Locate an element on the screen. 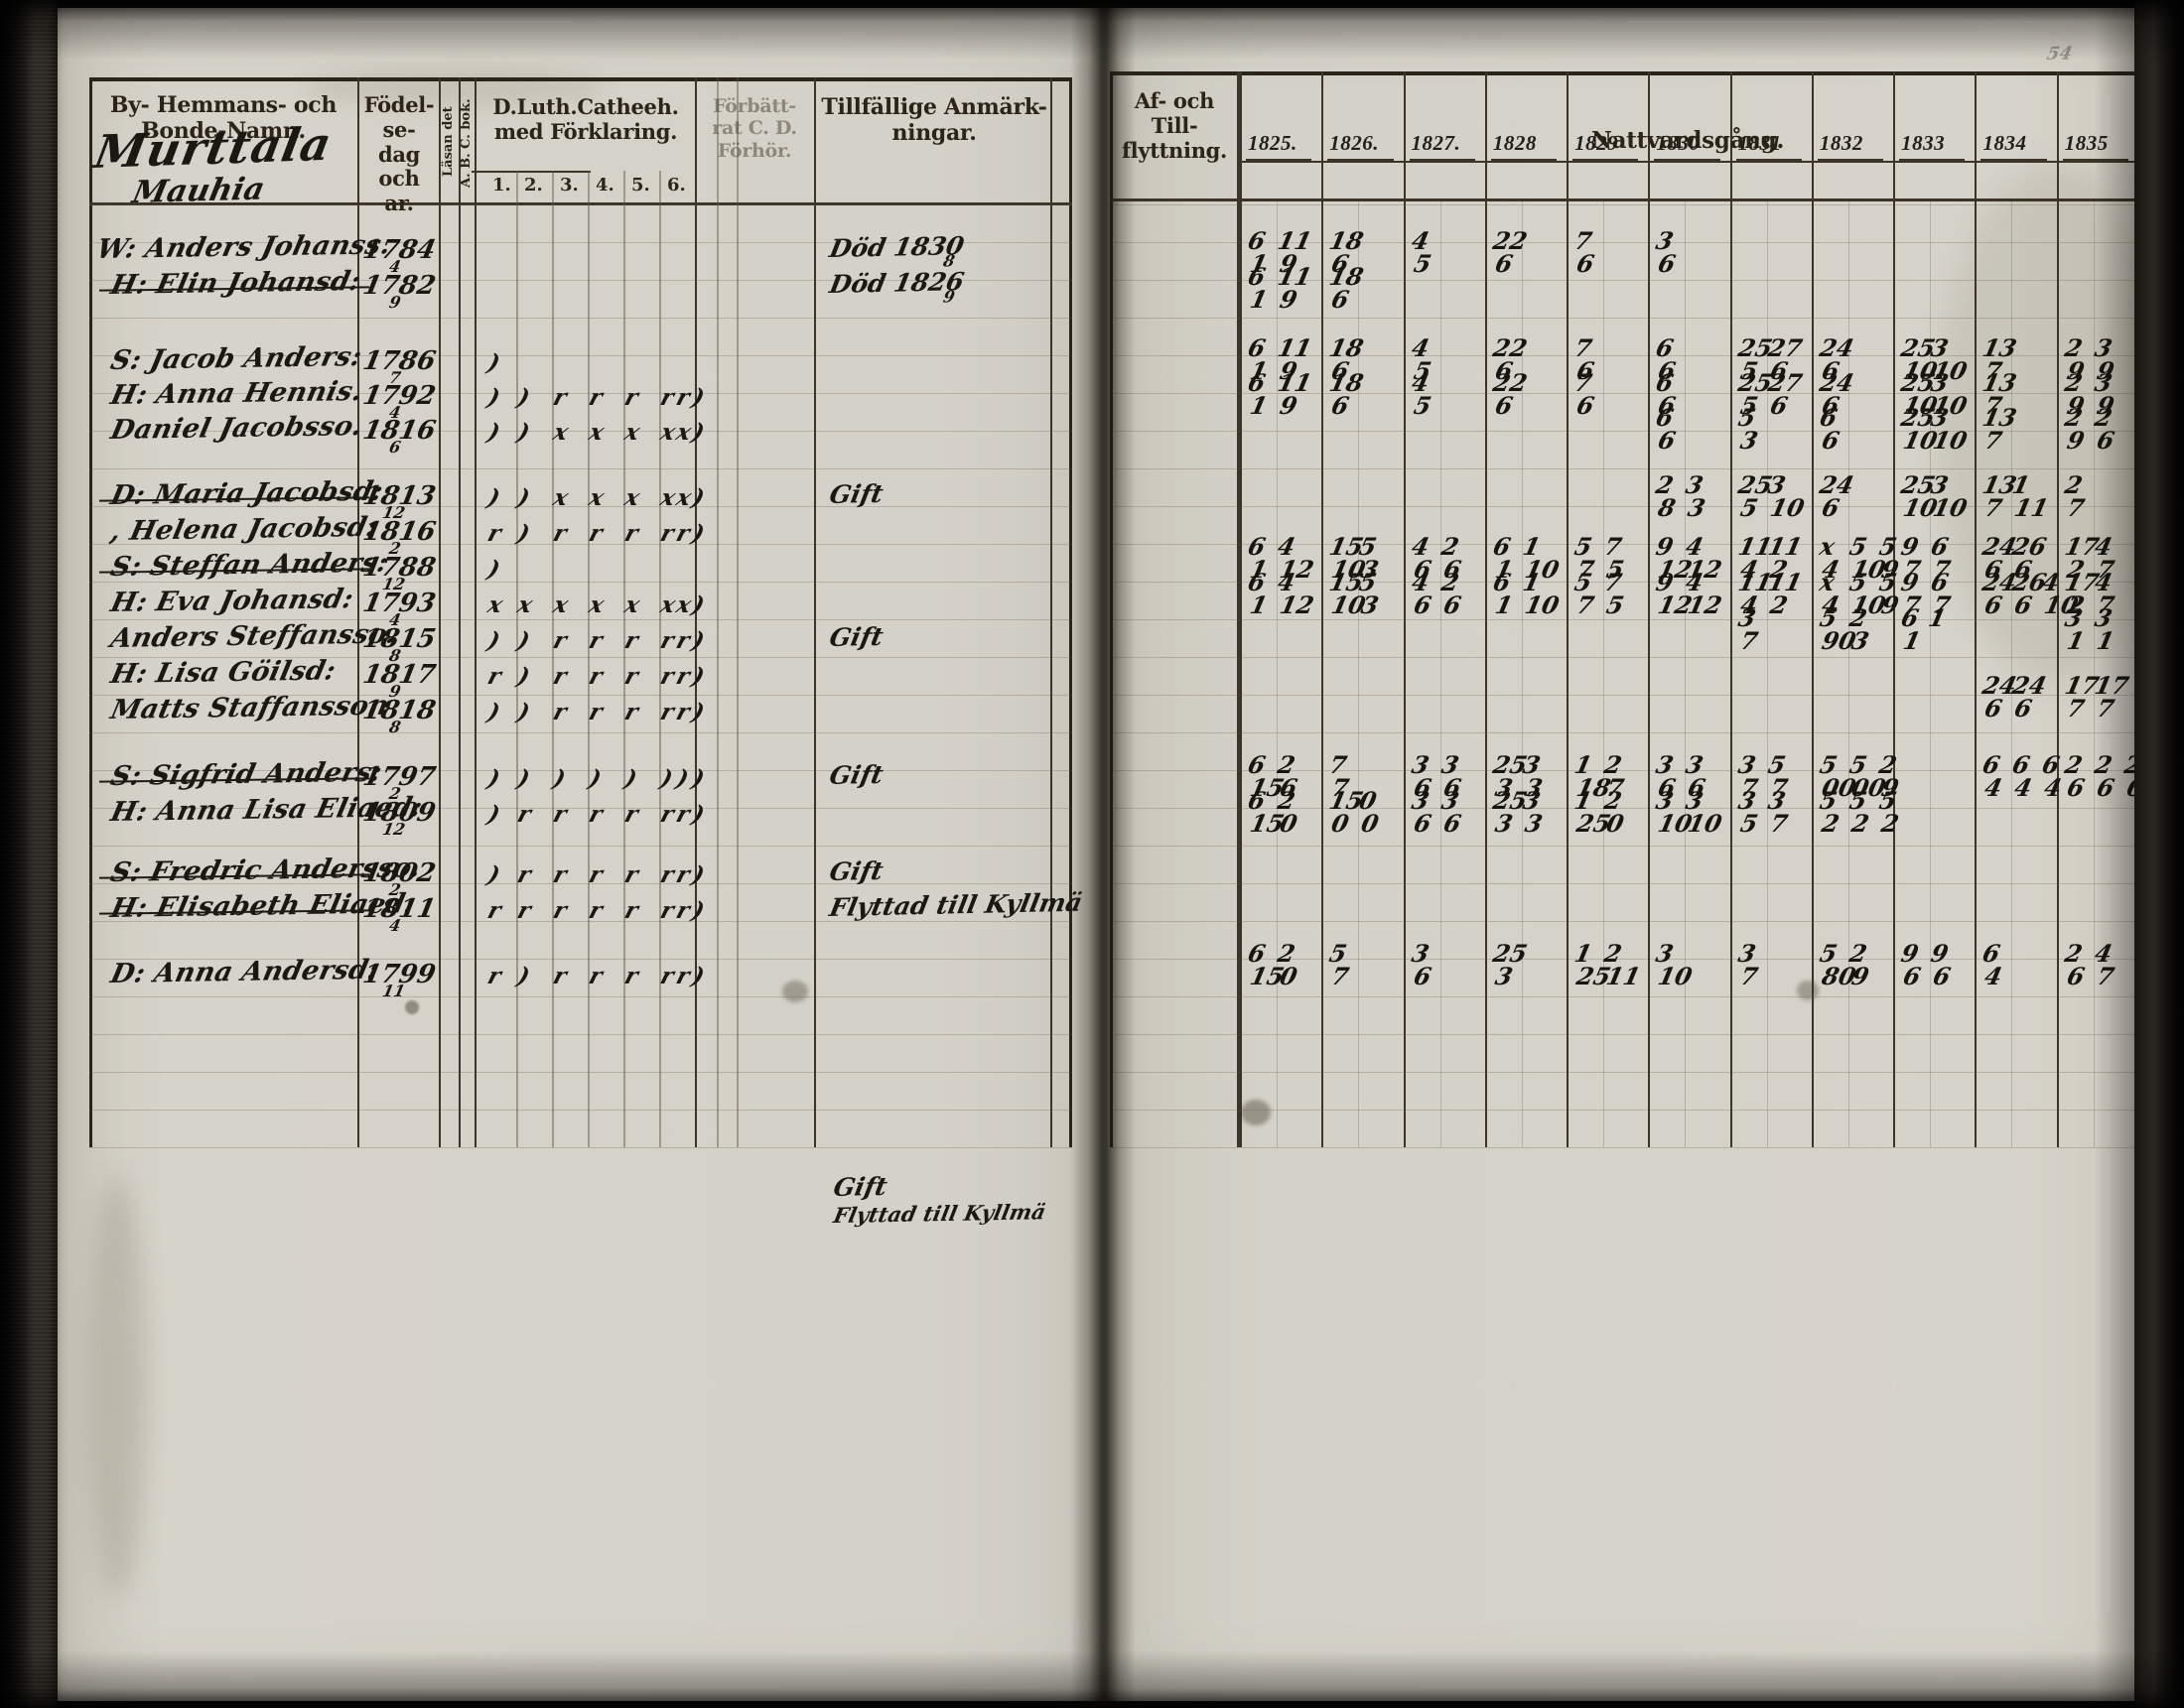 This screenshot has height=1708, width=2184. right-year-header-rule is located at coordinates (1689, 162).